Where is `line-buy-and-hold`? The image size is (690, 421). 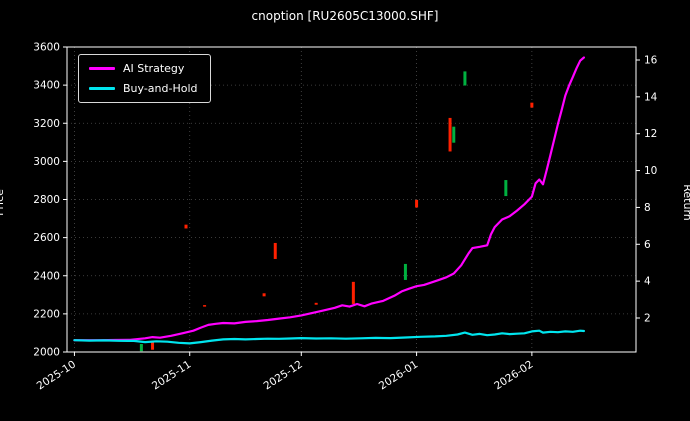
line-buy-and-hold is located at coordinates (329, 337).